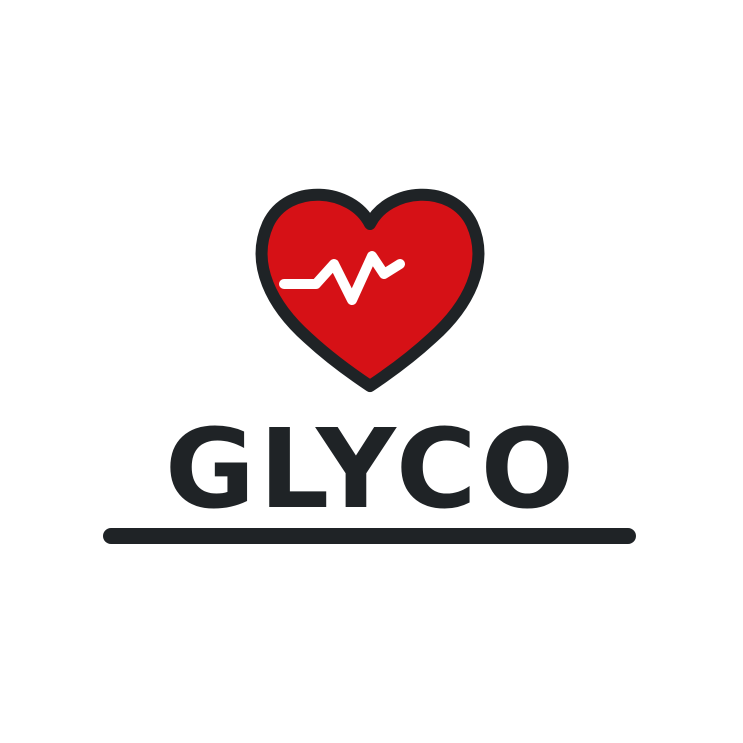 This screenshot has width=743, height=743. Describe the element at coordinates (371, 469) in the screenshot. I see `brand-wordmark: GLYCO` at that location.